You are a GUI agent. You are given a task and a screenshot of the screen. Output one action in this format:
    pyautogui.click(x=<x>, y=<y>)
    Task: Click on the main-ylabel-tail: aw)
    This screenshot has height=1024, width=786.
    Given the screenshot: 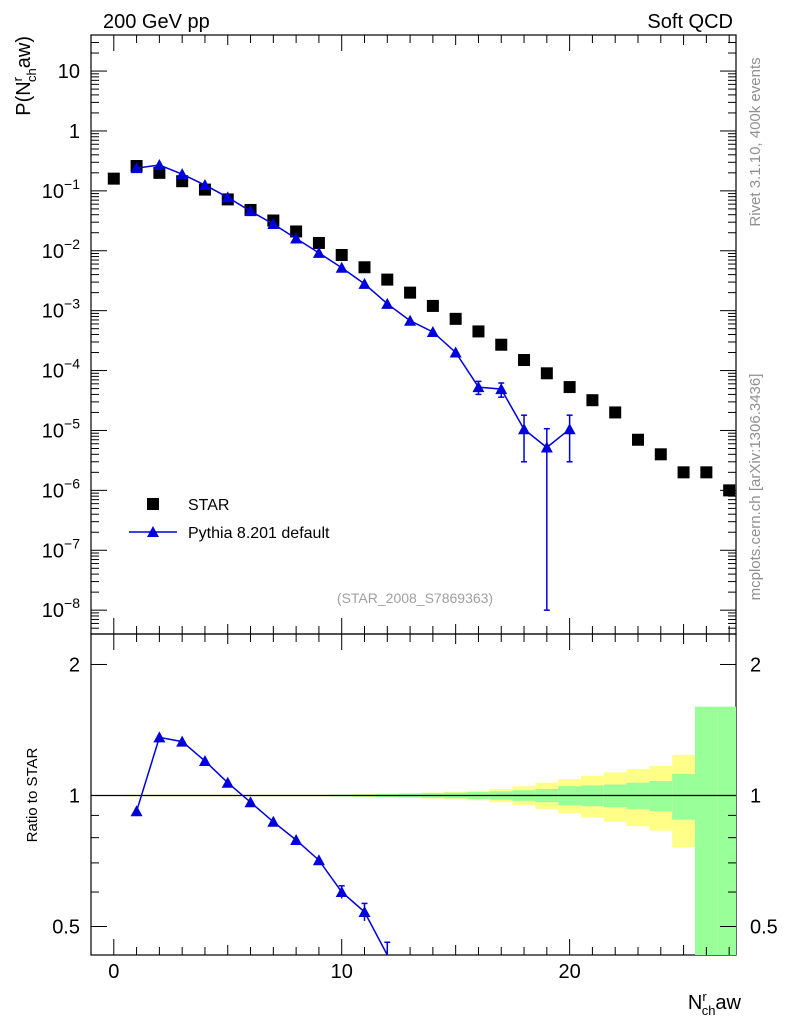 What is the action you would take?
    pyautogui.click(x=24, y=52)
    